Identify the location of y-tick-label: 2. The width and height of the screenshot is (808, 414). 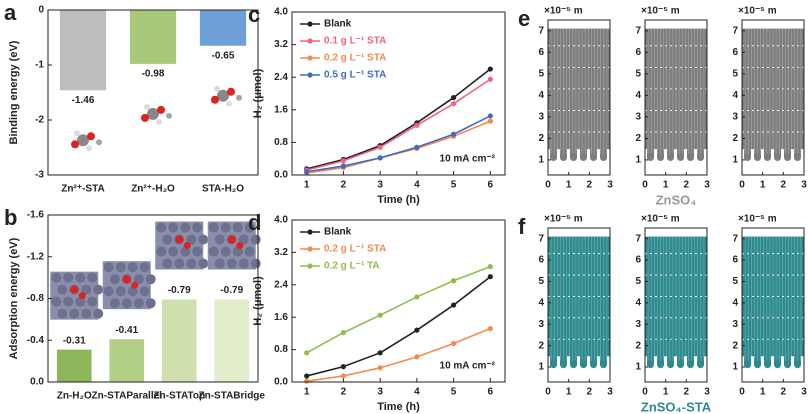
(541, 138).